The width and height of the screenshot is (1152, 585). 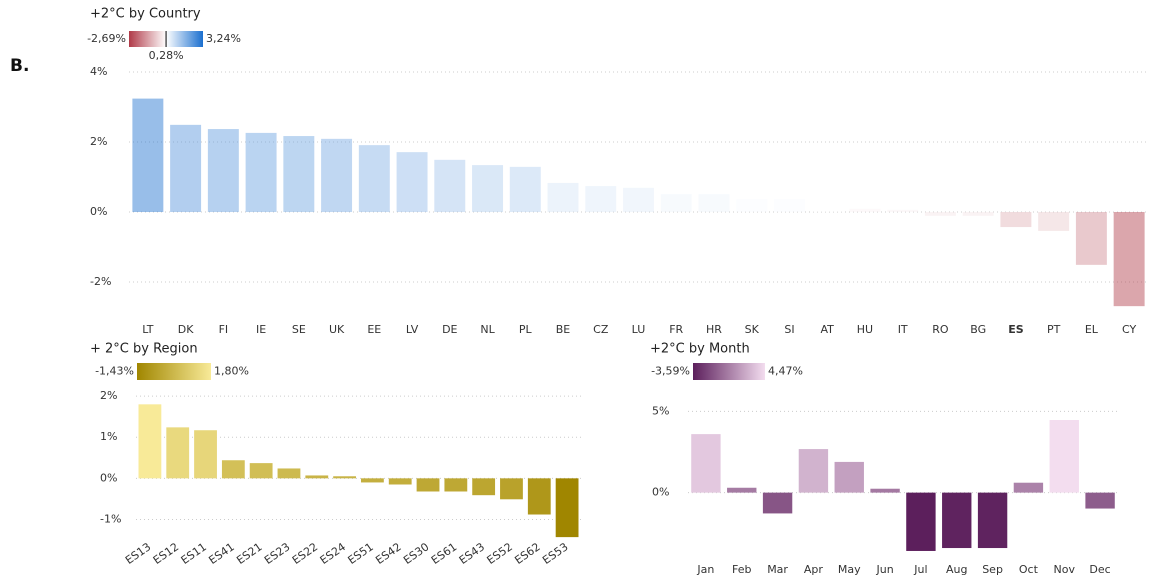 I want to click on x-tick-label: LT, so click(x=148, y=329).